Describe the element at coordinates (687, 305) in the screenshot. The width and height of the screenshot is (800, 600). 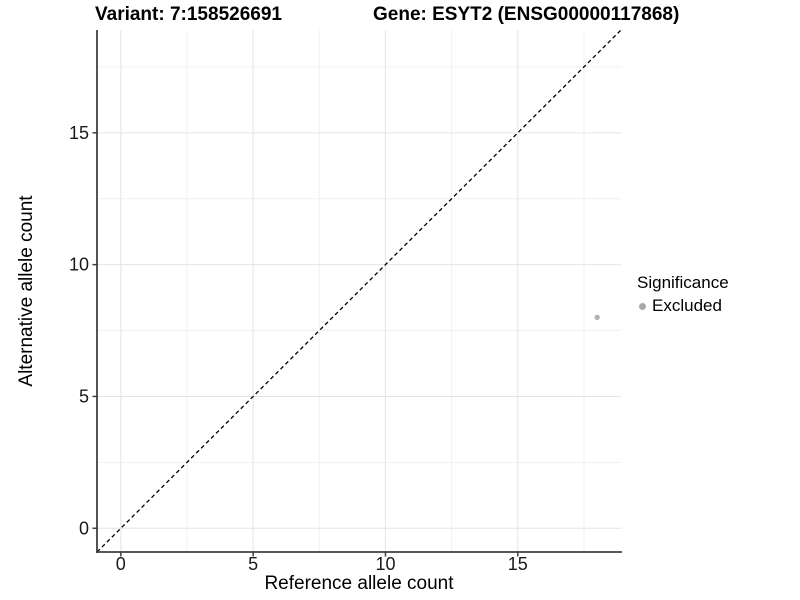
I see `legend-item-label: Excluded` at that location.